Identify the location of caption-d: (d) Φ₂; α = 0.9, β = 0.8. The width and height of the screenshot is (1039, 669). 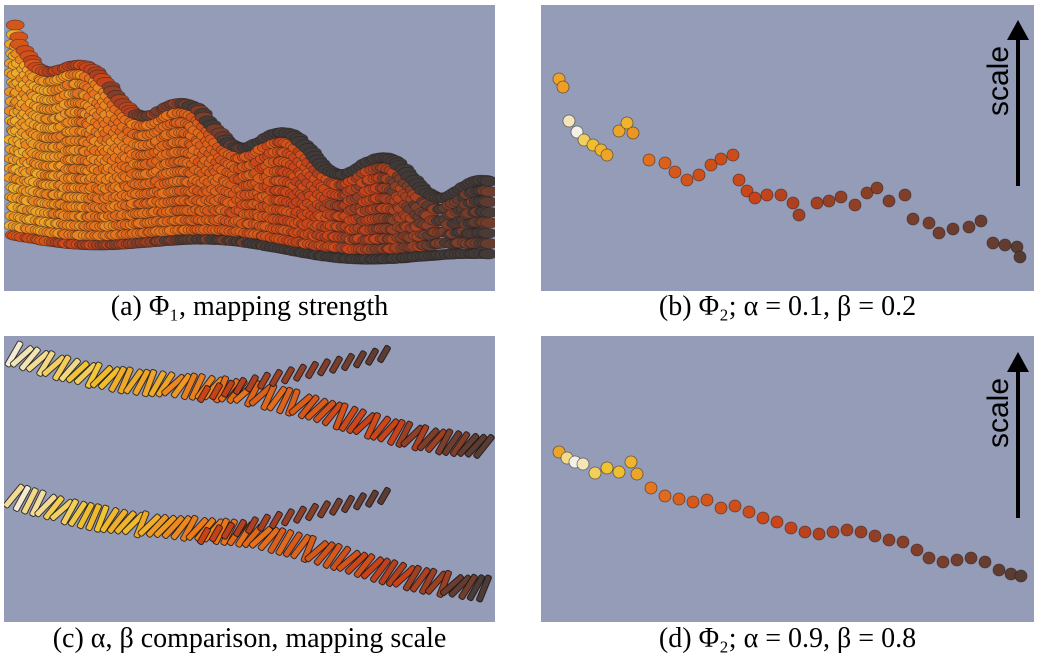
(787, 638).